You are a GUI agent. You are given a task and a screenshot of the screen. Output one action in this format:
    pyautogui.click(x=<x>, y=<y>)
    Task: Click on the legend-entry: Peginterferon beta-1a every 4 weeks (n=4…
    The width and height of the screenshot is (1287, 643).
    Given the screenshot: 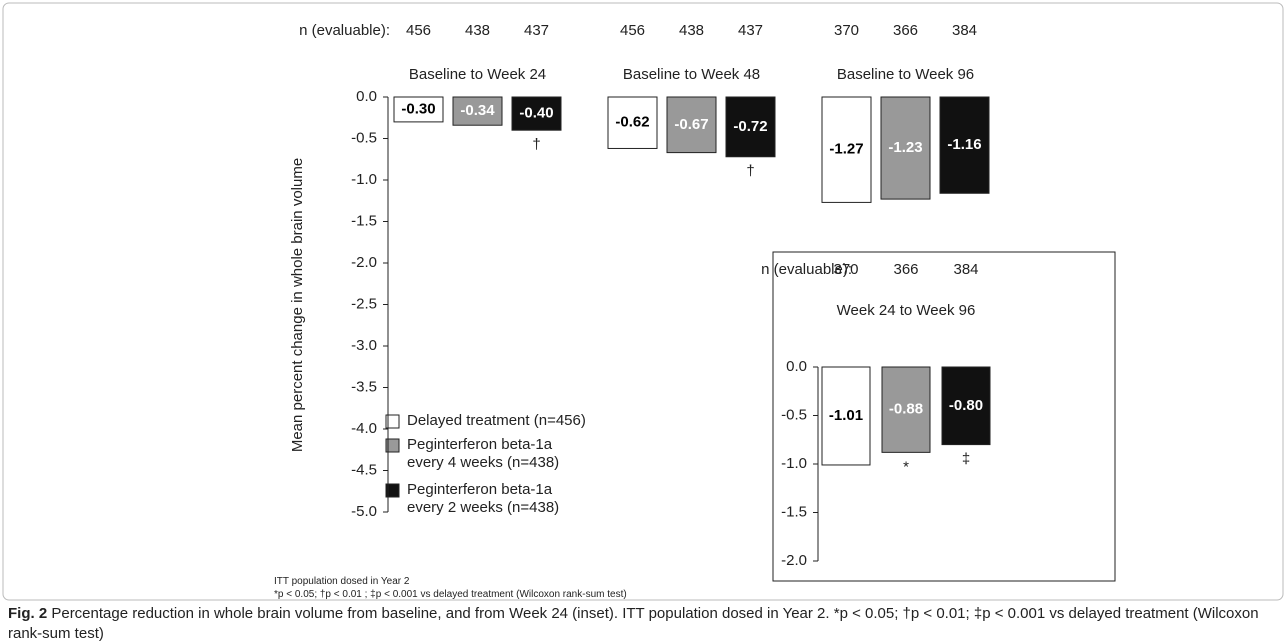 What is the action you would take?
    pyautogui.click(x=483, y=453)
    